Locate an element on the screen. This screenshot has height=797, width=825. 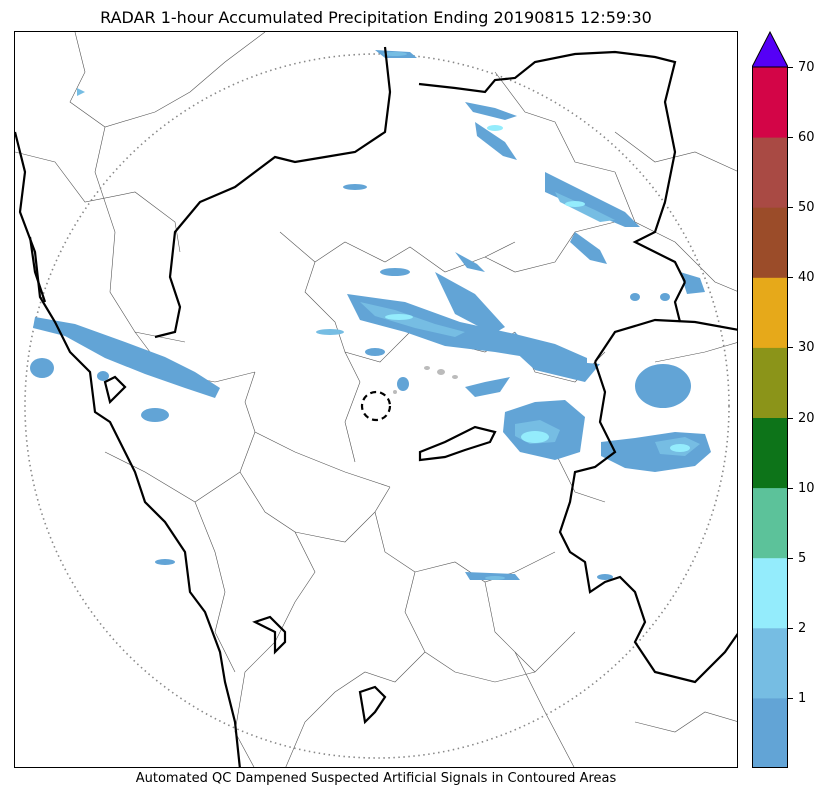
colorbar-tick-label: 10 is located at coordinates (806, 488).